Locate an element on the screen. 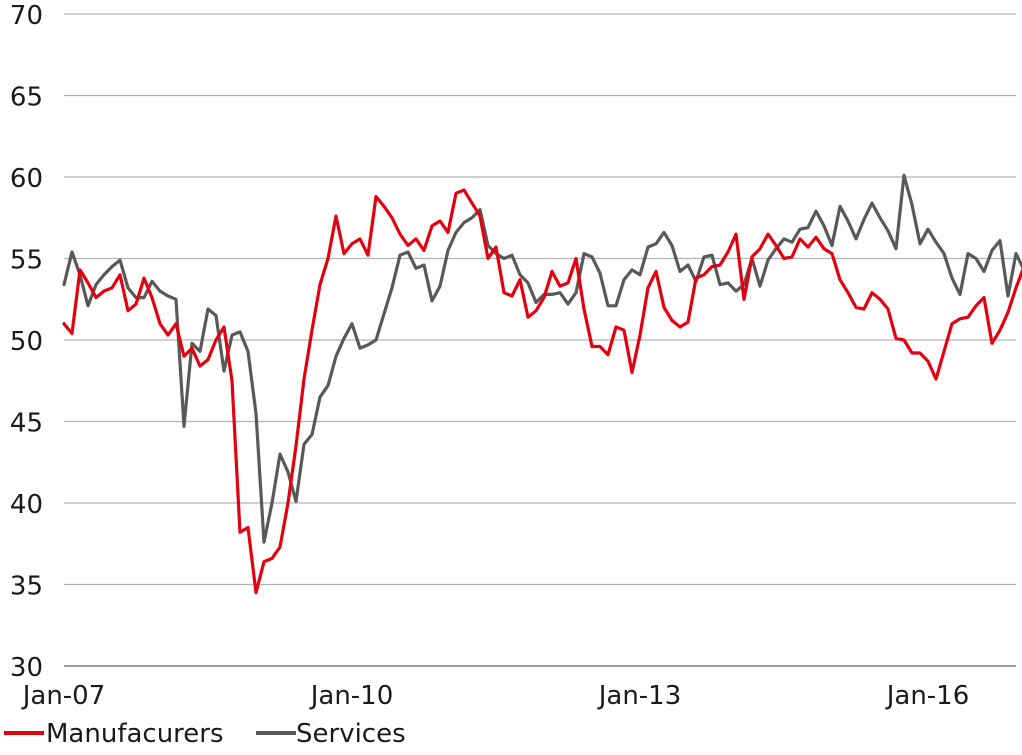 The height and width of the screenshot is (755, 1022). y-axis-ticks: 30 35 40 45 50 55 60 65 70 is located at coordinates (26, 342).